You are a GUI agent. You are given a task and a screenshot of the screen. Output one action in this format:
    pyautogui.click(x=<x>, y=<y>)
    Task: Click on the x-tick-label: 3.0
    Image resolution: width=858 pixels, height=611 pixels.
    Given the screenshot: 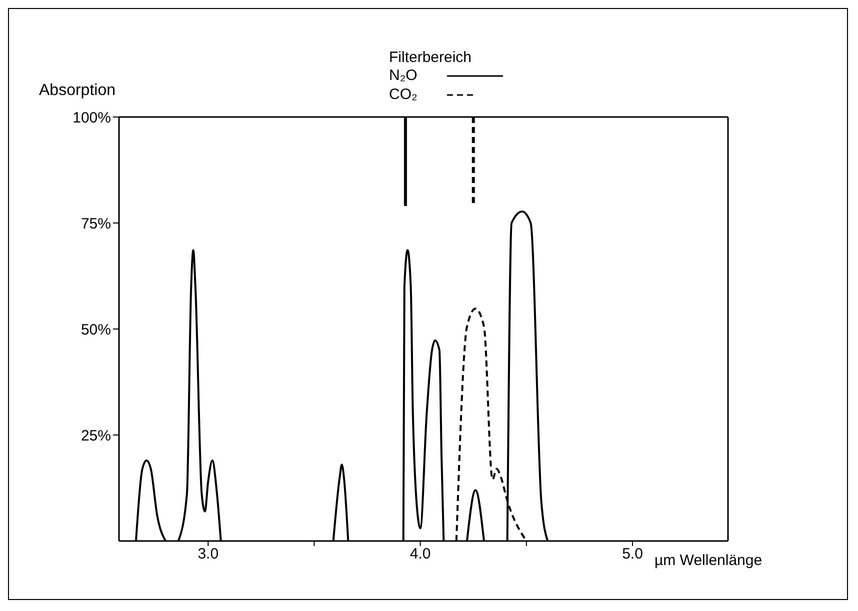 What is the action you would take?
    pyautogui.click(x=208, y=554)
    